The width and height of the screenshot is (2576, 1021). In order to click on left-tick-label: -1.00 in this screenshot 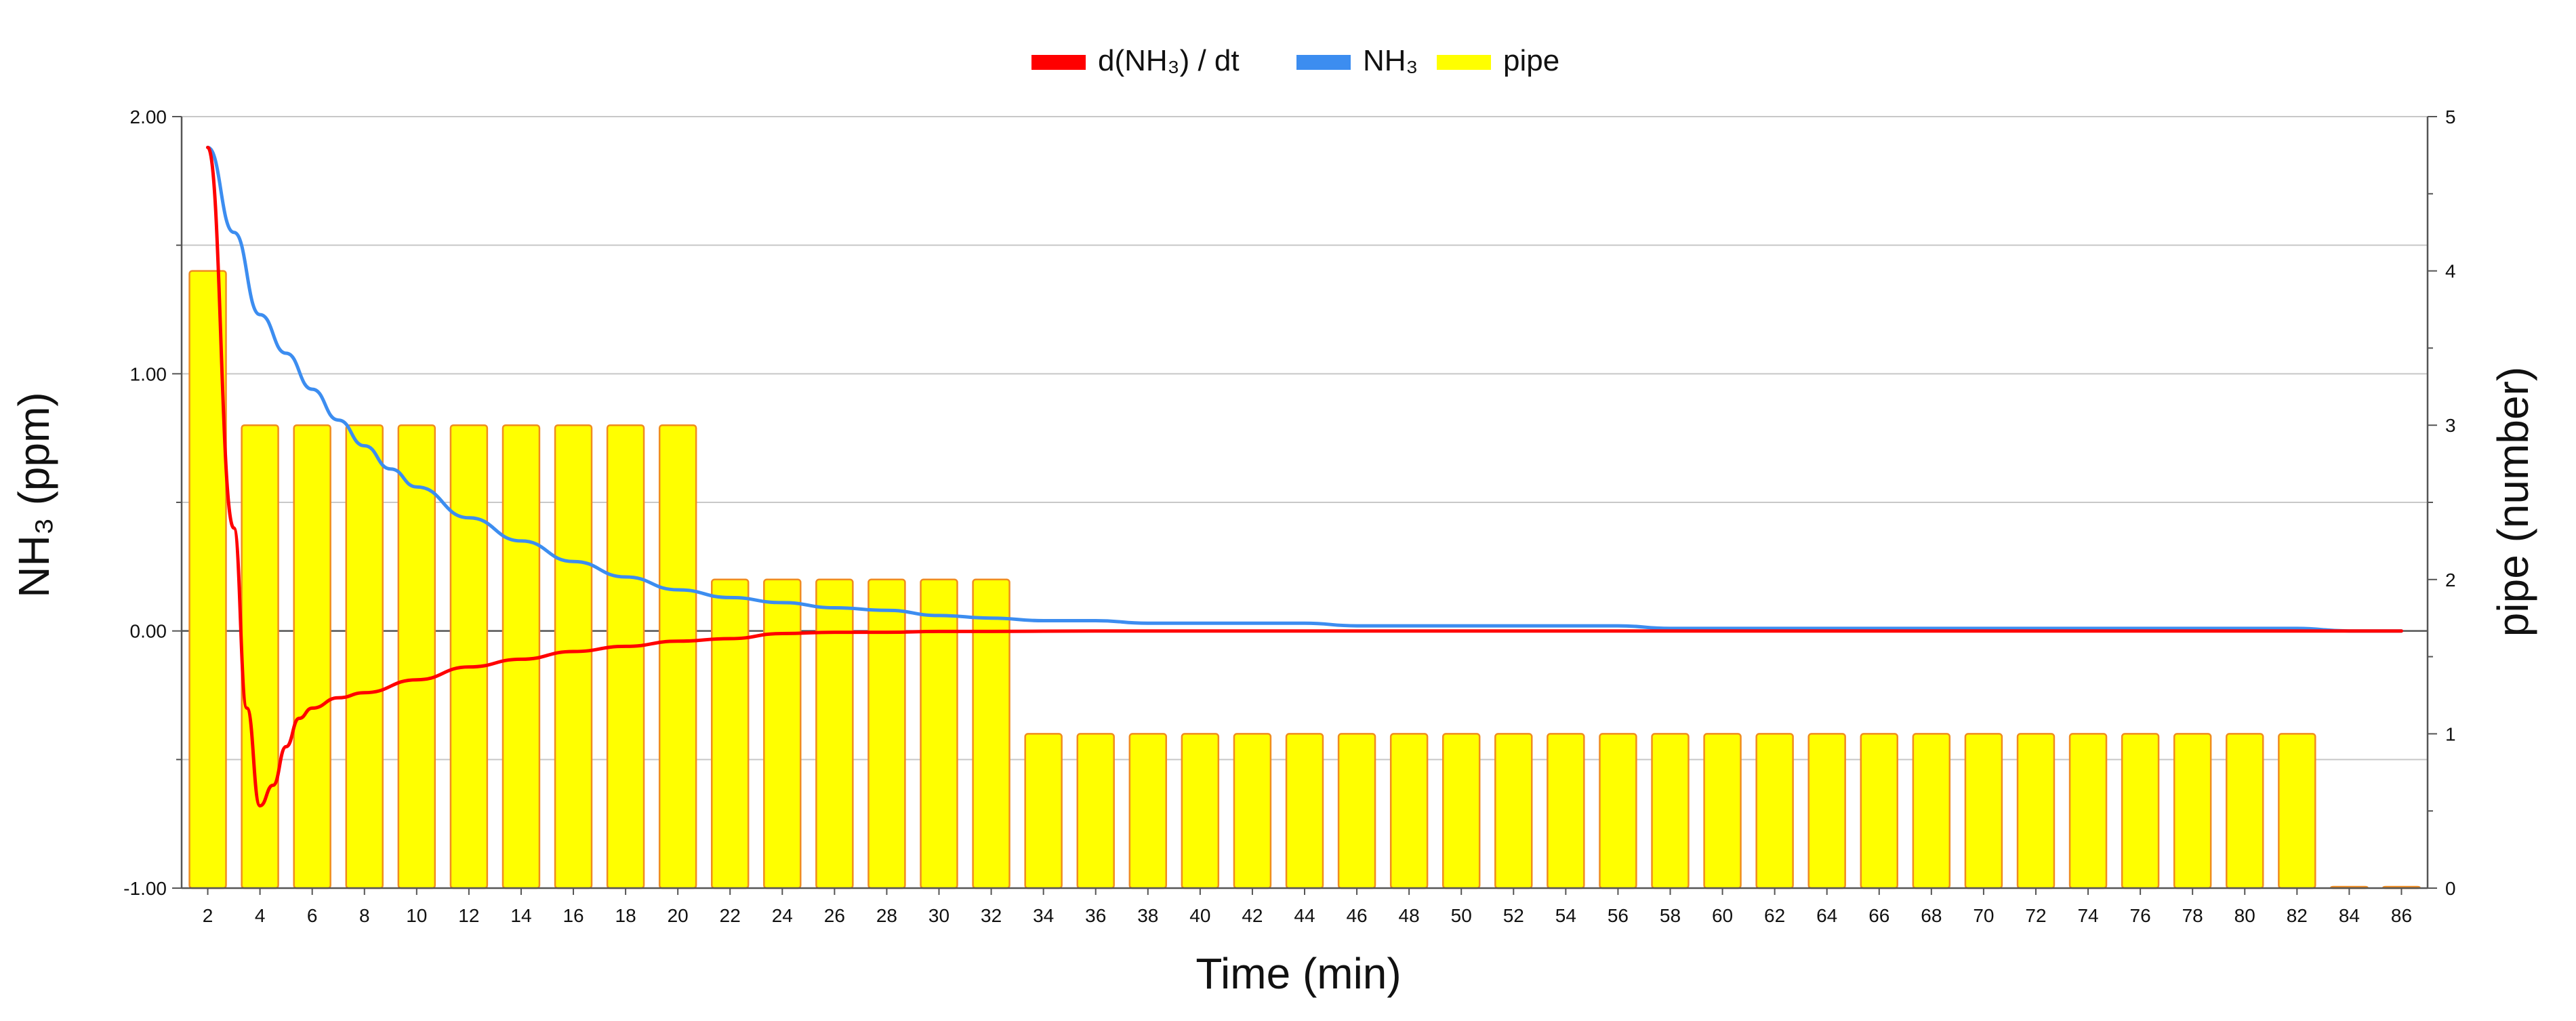, I will do `click(145, 888)`.